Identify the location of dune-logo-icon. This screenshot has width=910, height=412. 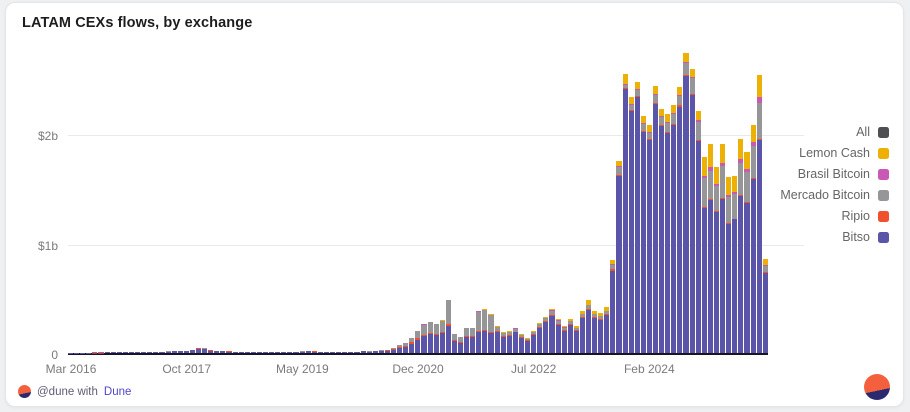
(877, 387).